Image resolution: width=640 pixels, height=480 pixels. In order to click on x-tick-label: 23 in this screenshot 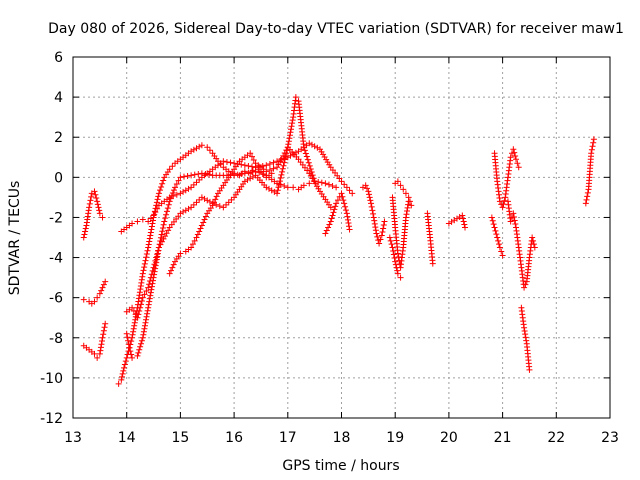, I will do `click(610, 438)`.